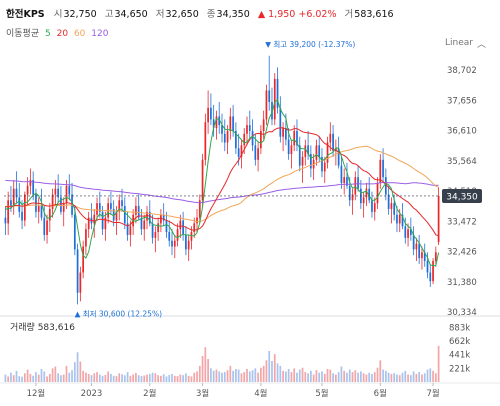  Describe the element at coordinates (36, 393) in the screenshot. I see `x-tick-label: 12월` at that location.